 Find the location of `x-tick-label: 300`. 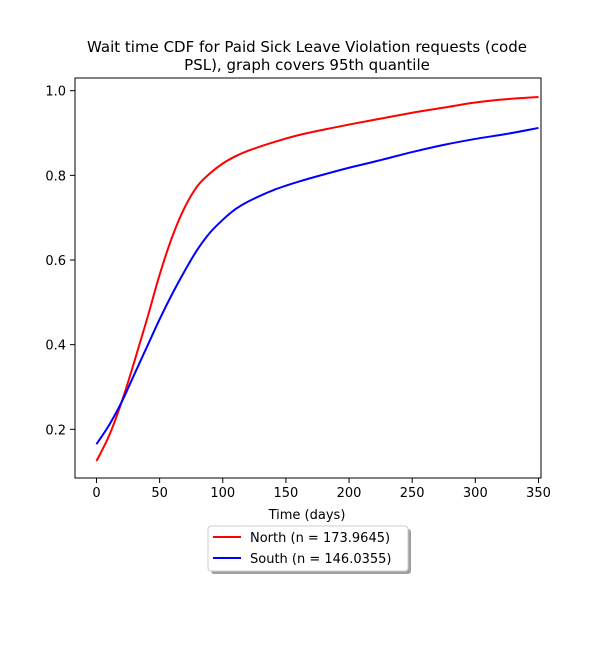

x-tick-label: 300 is located at coordinates (475, 493).